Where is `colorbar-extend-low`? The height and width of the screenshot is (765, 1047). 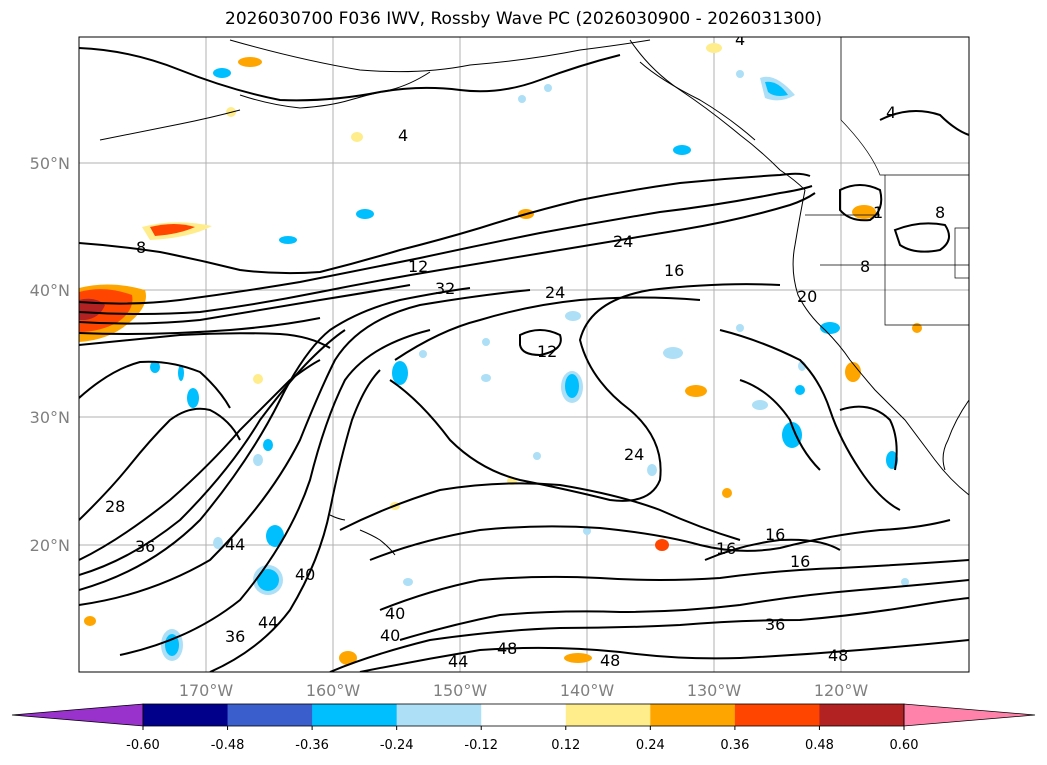 colorbar-extend-low is located at coordinates (77, 715).